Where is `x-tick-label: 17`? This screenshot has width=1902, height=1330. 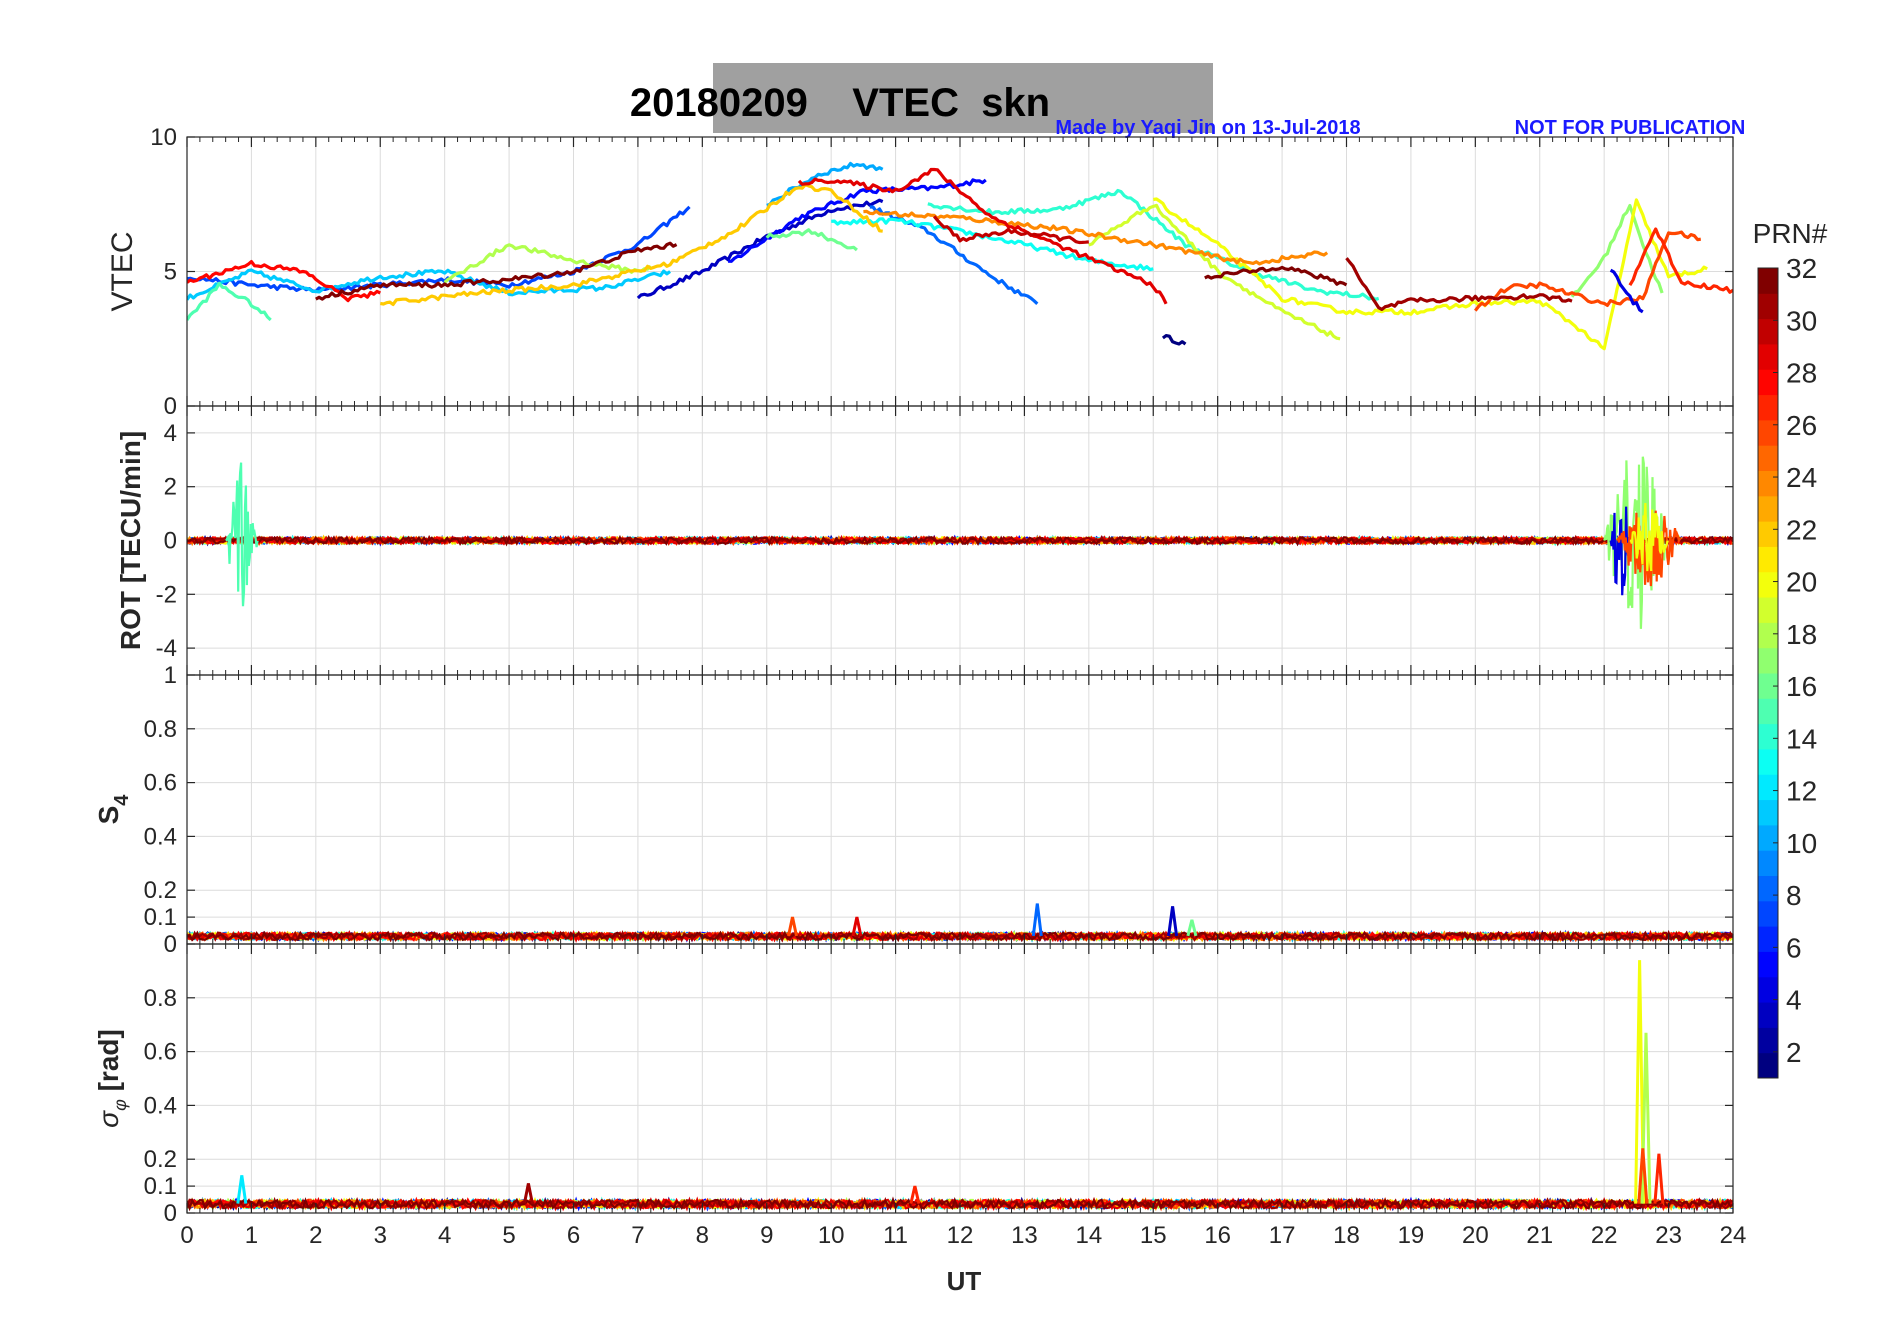
x-tick-label: 17 is located at coordinates (1282, 1235).